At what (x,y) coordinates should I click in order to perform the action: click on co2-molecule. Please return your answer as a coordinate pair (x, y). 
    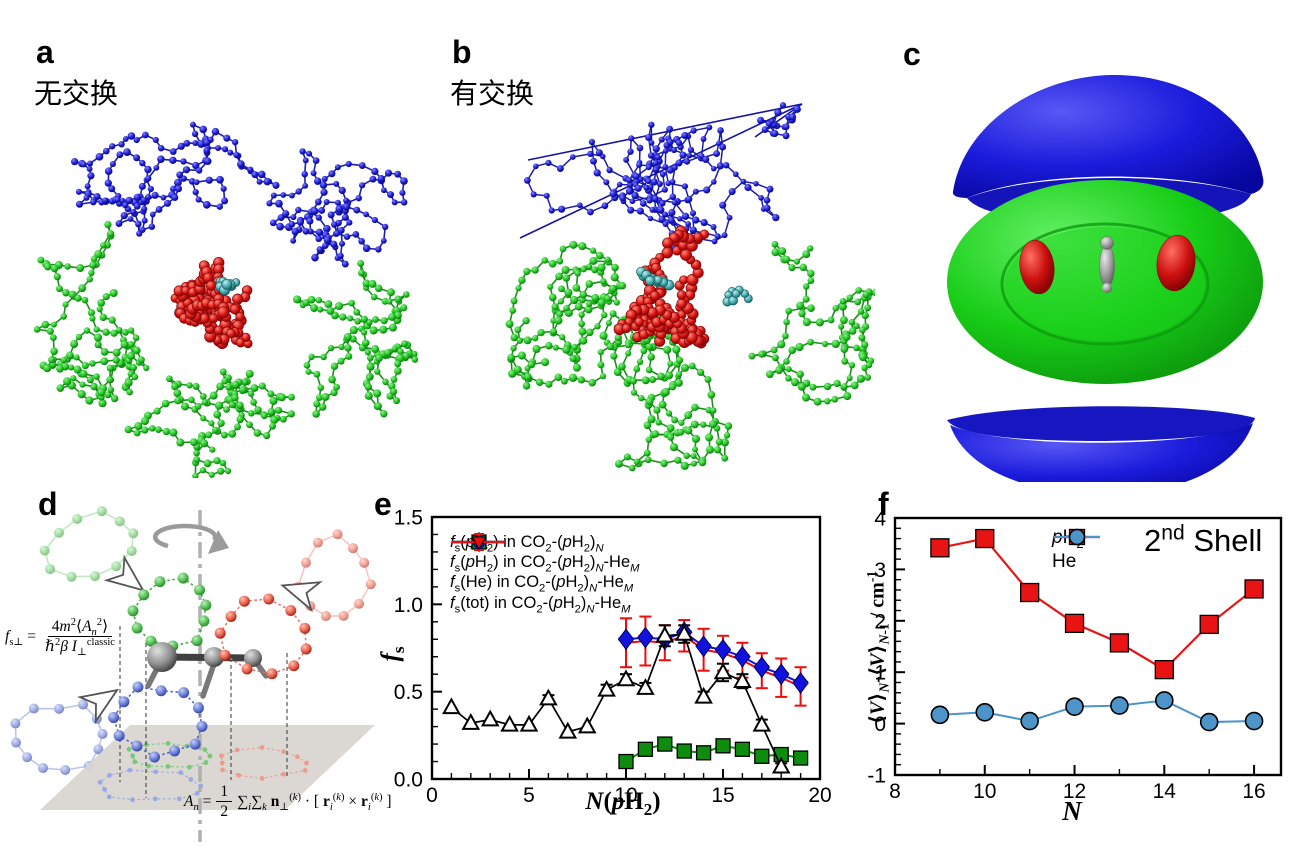
    Looking at the image, I should click on (204, 657).